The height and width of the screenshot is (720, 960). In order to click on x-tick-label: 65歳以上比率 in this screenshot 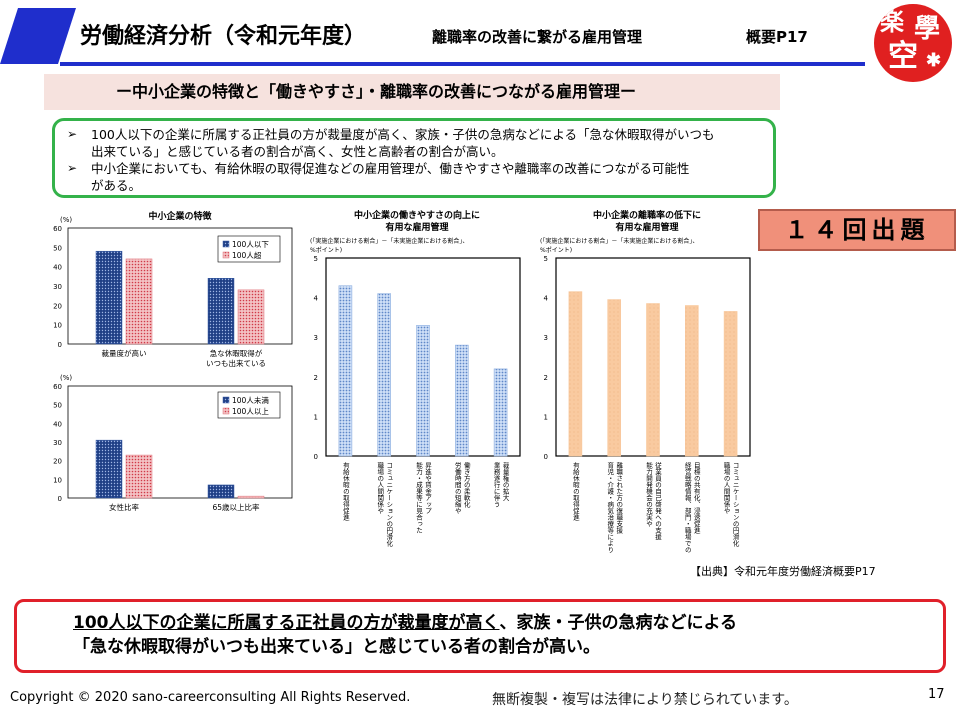, I will do `click(236, 507)`.